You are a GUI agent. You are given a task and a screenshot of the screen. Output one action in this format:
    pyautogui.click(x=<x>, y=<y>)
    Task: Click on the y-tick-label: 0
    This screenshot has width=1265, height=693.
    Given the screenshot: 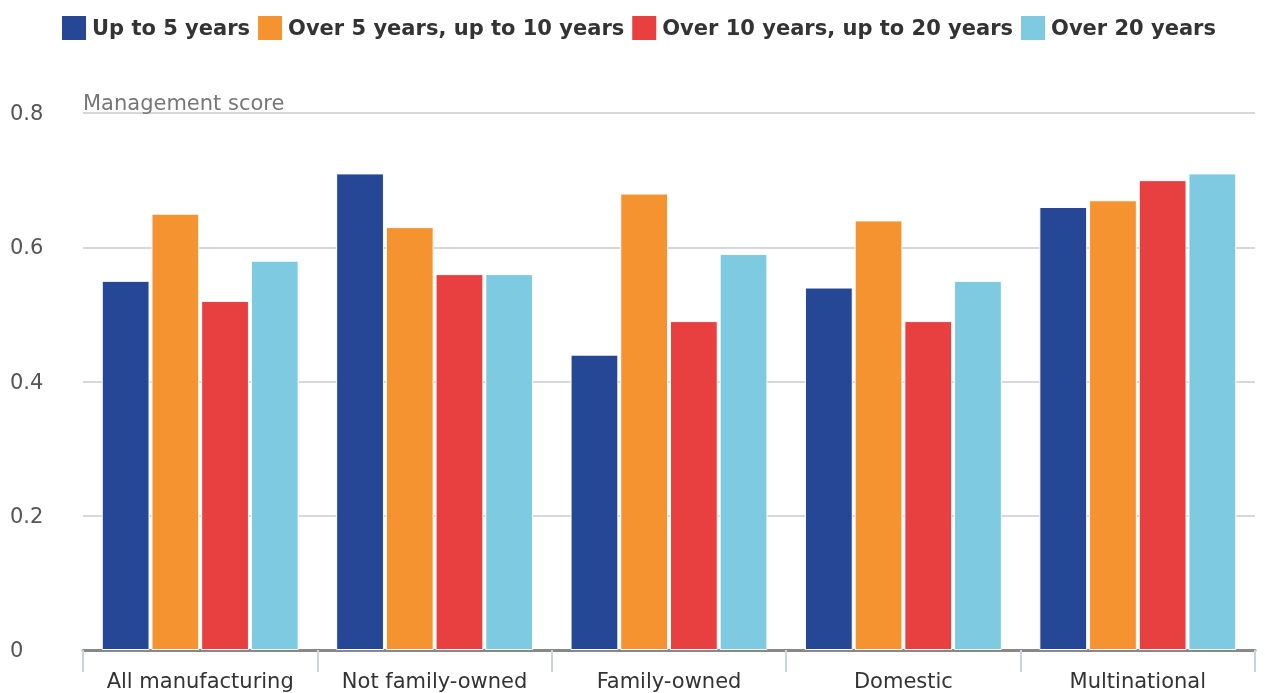 What is the action you would take?
    pyautogui.click(x=17, y=650)
    